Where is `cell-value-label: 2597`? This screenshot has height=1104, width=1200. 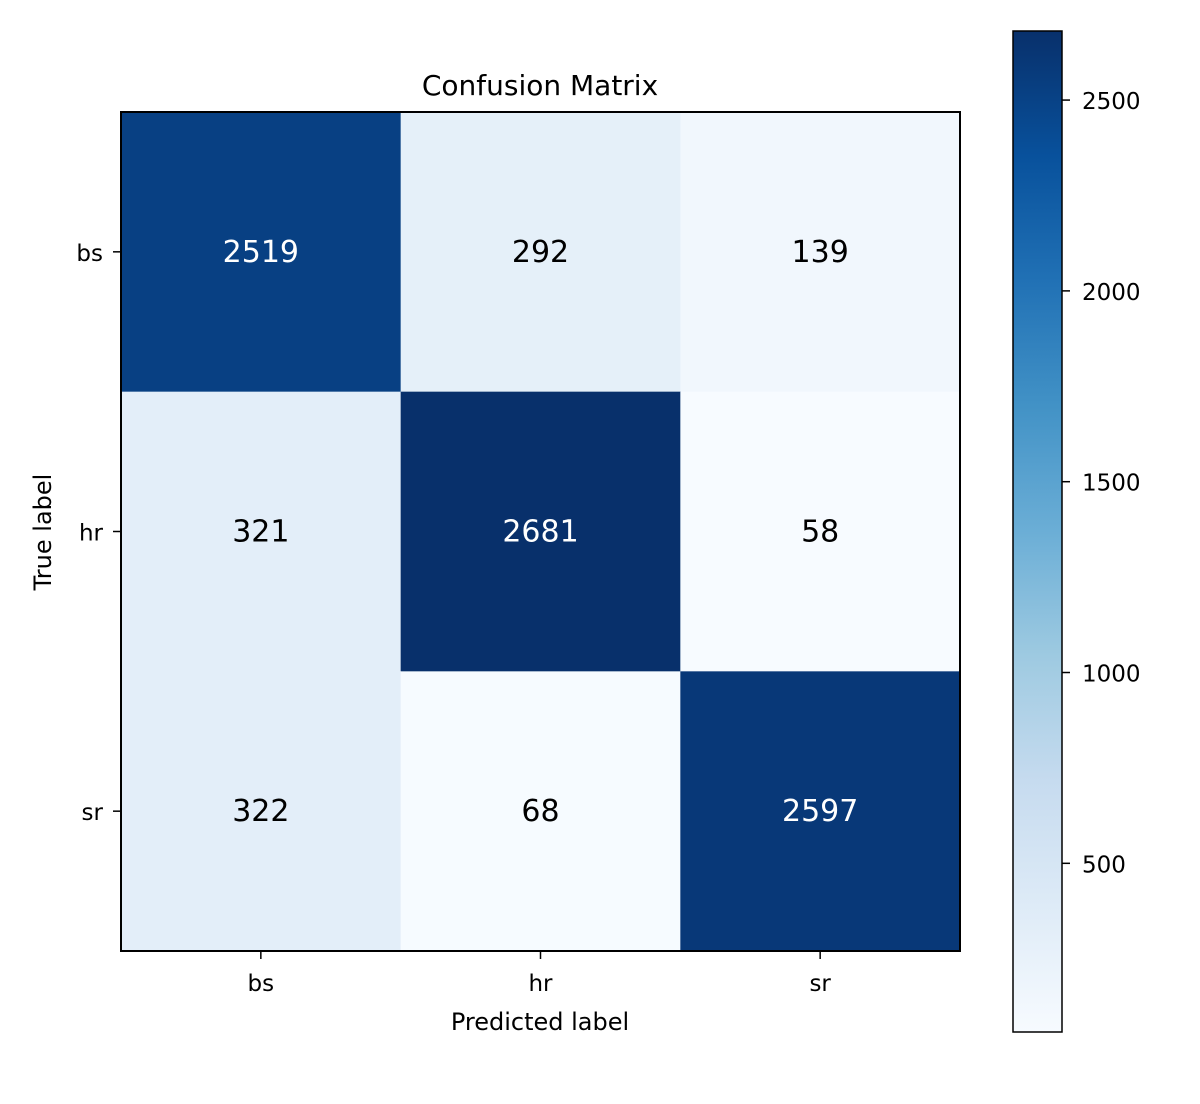
cell-value-label: 2597 is located at coordinates (820, 811).